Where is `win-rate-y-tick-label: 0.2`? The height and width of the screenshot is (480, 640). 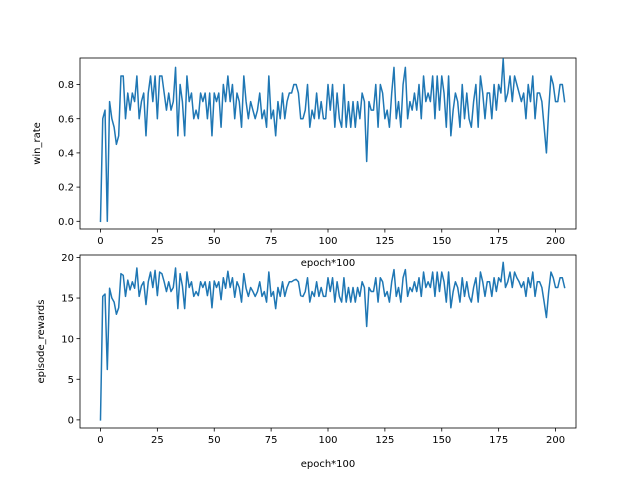 win-rate-y-tick-label: 0.2 is located at coordinates (66, 188).